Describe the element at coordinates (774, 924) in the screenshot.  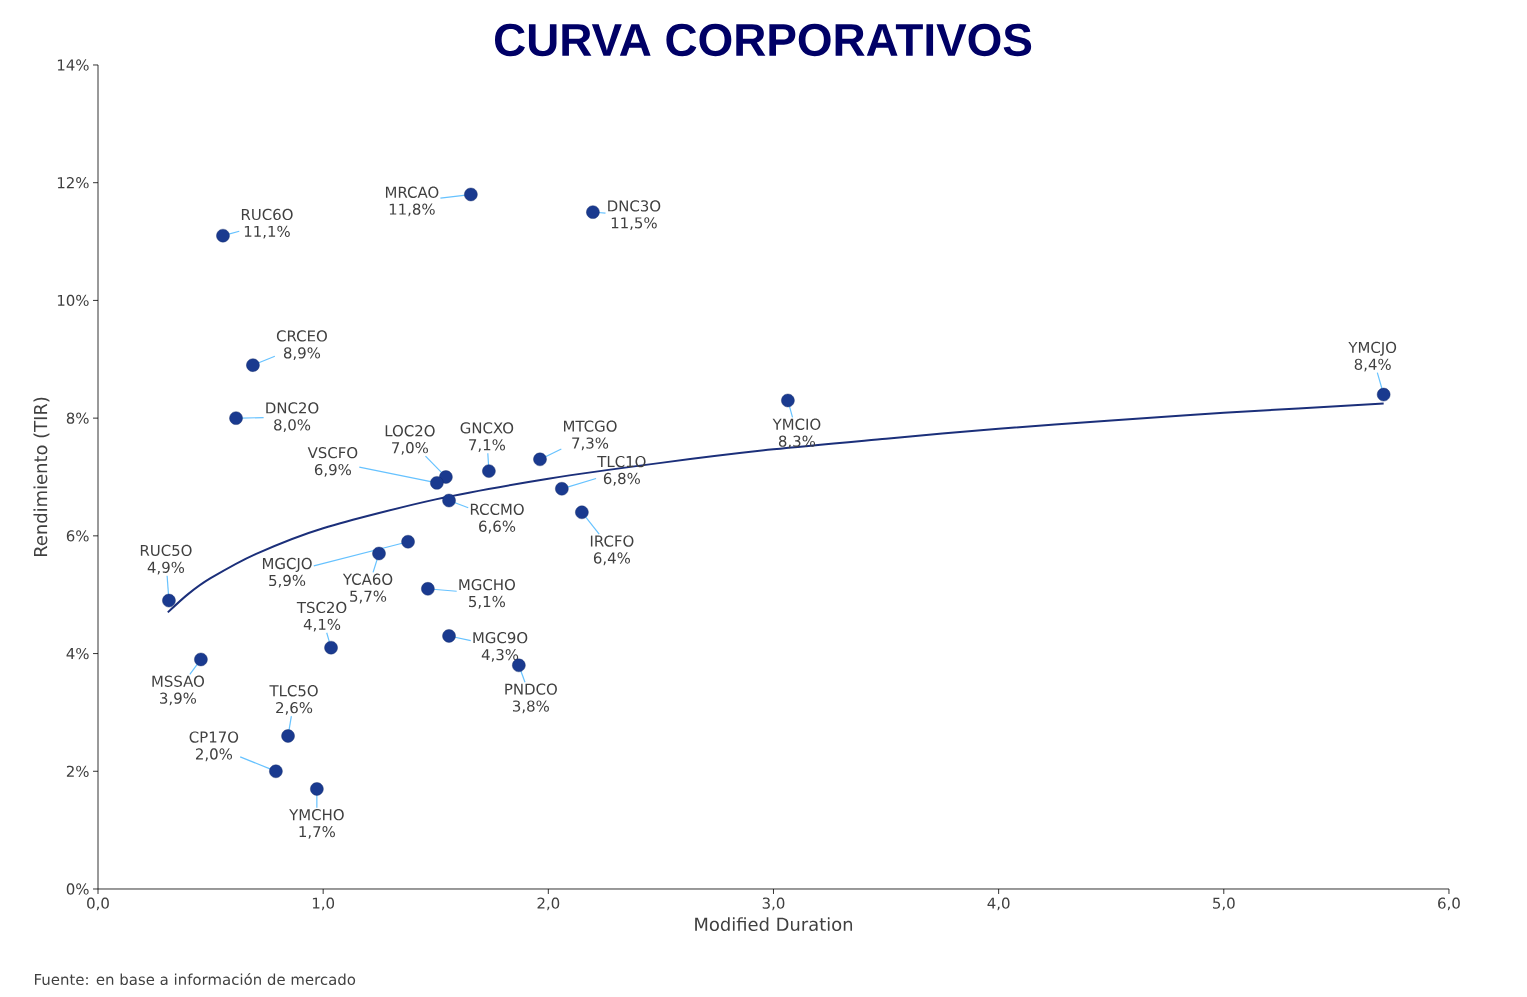
I see `x-axis-title: Modified Duration` at that location.